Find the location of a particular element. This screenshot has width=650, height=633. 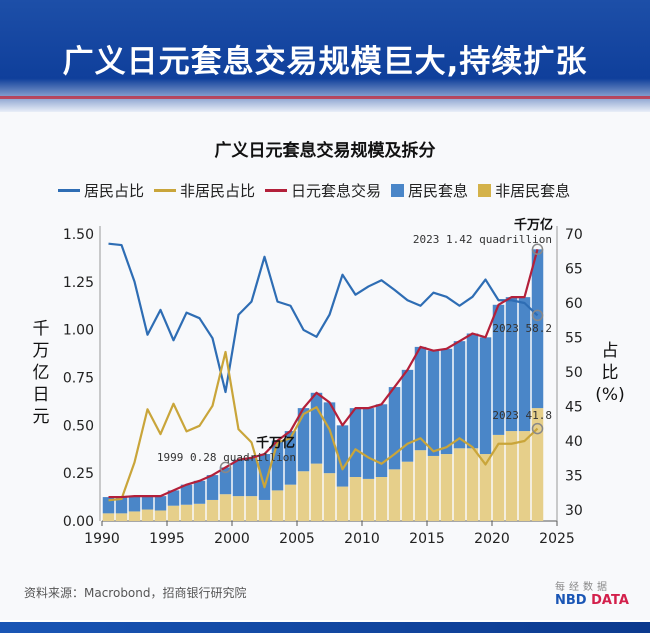

x-tick-label: 1990 is located at coordinates (102, 539).